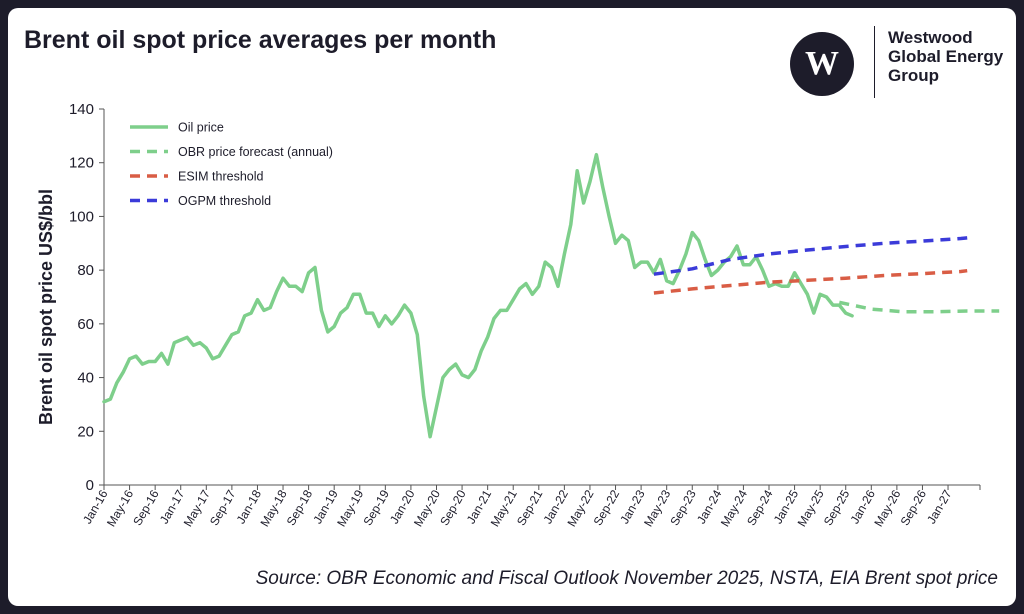  What do you see at coordinates (81, 163) in the screenshot?
I see `y-tick-label: 120` at bounding box center [81, 163].